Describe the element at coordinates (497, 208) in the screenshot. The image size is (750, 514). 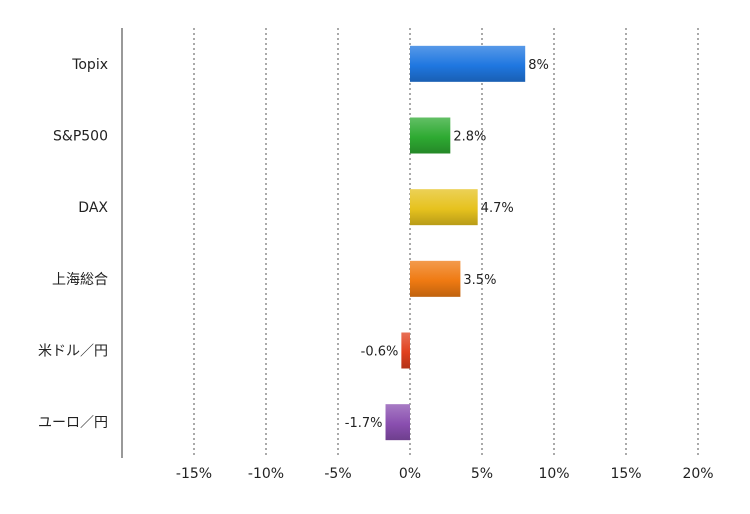
I see `data-label: 4.7%` at that location.